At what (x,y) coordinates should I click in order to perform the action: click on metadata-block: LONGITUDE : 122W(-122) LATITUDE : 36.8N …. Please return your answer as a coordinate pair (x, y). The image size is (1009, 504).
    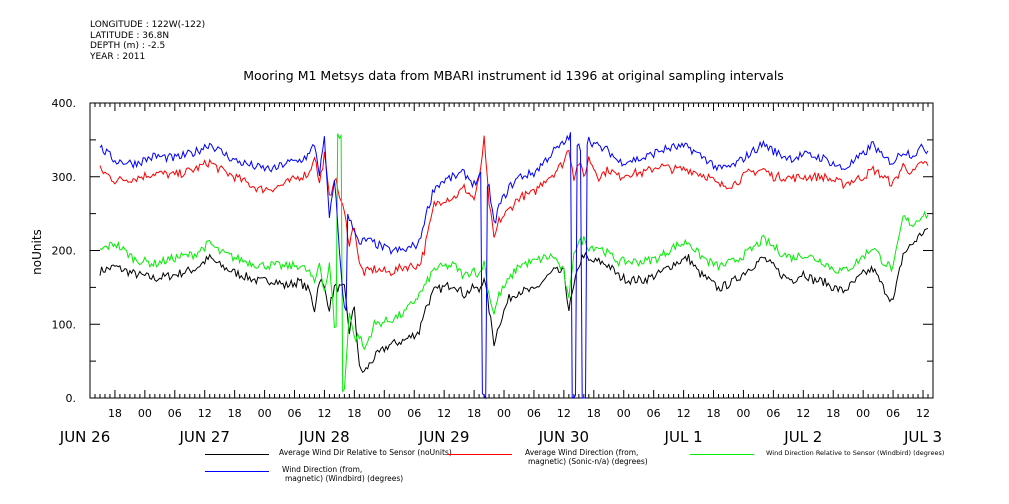
    Looking at the image, I should click on (147, 41).